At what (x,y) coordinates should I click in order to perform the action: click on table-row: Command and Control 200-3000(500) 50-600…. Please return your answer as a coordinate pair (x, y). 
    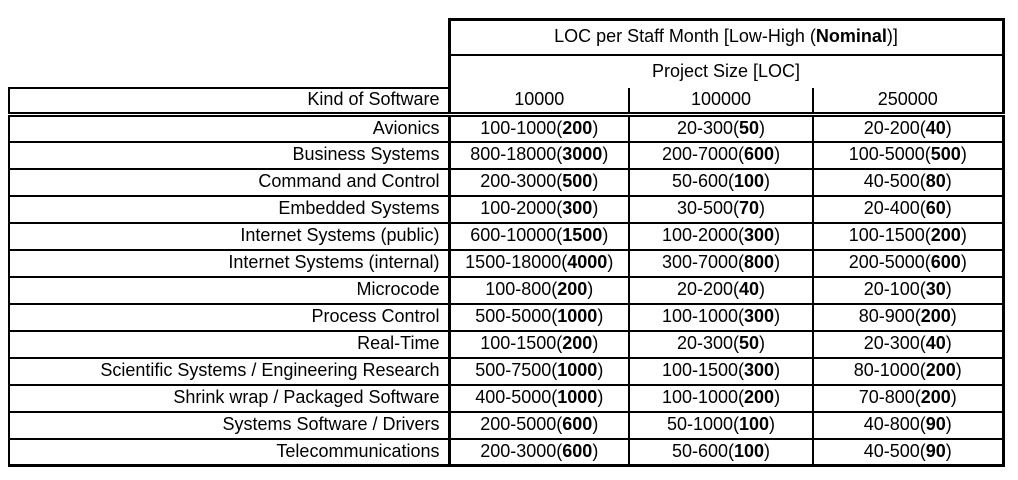
    Looking at the image, I should click on (506, 182).